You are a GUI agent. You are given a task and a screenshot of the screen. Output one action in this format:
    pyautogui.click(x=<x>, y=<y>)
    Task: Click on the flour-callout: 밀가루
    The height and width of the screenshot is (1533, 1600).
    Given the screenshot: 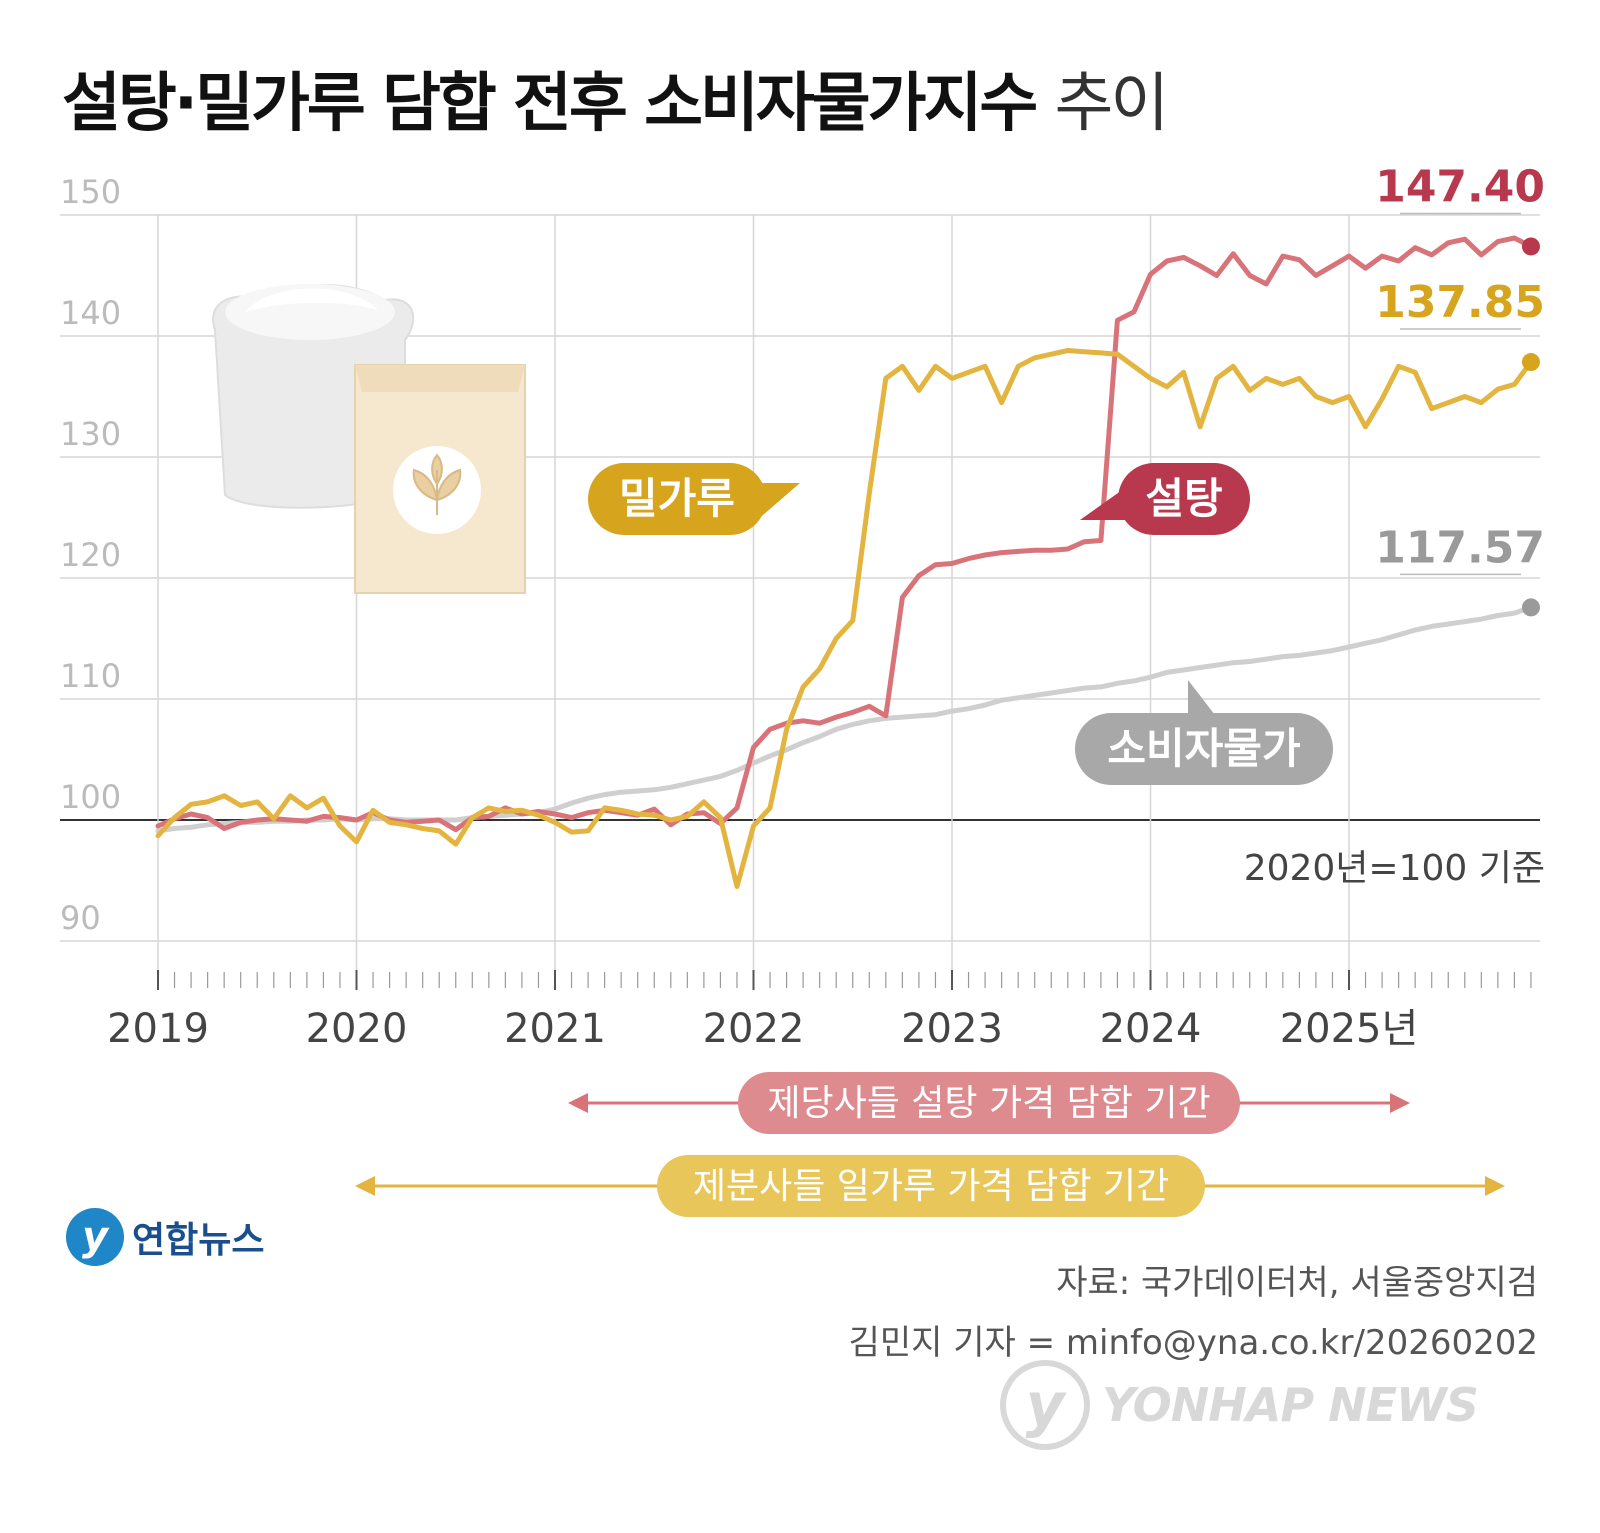 What is the action you would take?
    pyautogui.click(x=694, y=499)
    